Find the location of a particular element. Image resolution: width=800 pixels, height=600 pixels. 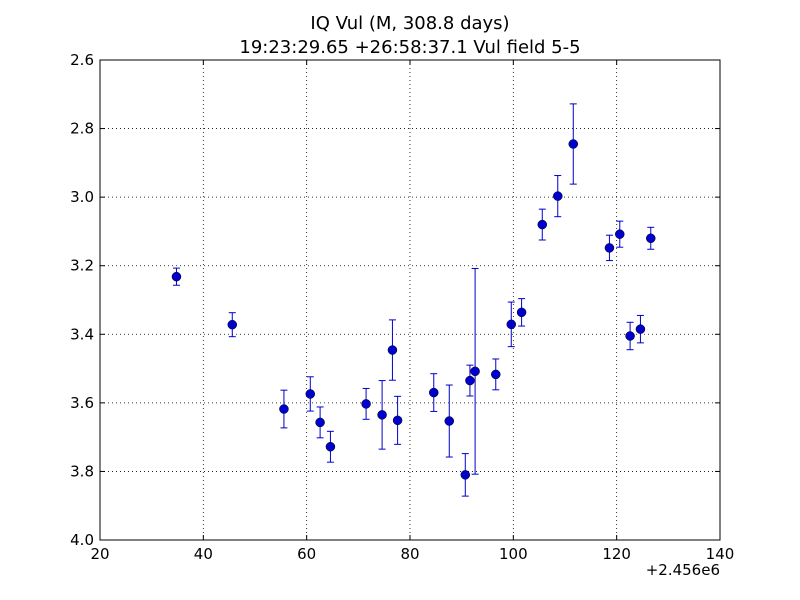

chart-subtitle: 19:23:29.65 +26:58:37.1 Vul field 5-5 is located at coordinates (409, 47).